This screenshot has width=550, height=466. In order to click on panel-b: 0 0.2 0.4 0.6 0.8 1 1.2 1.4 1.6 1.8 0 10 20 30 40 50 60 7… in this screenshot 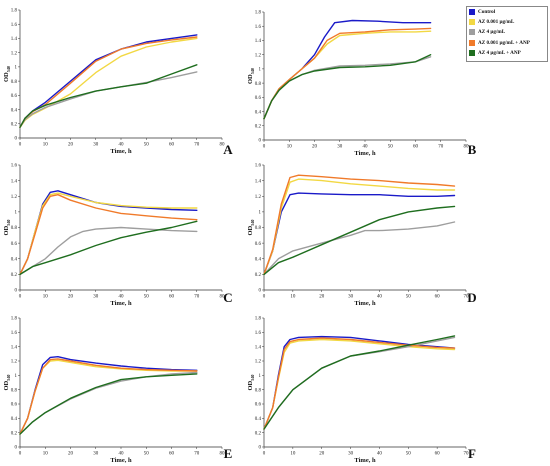, I will do `click(362, 84)`.